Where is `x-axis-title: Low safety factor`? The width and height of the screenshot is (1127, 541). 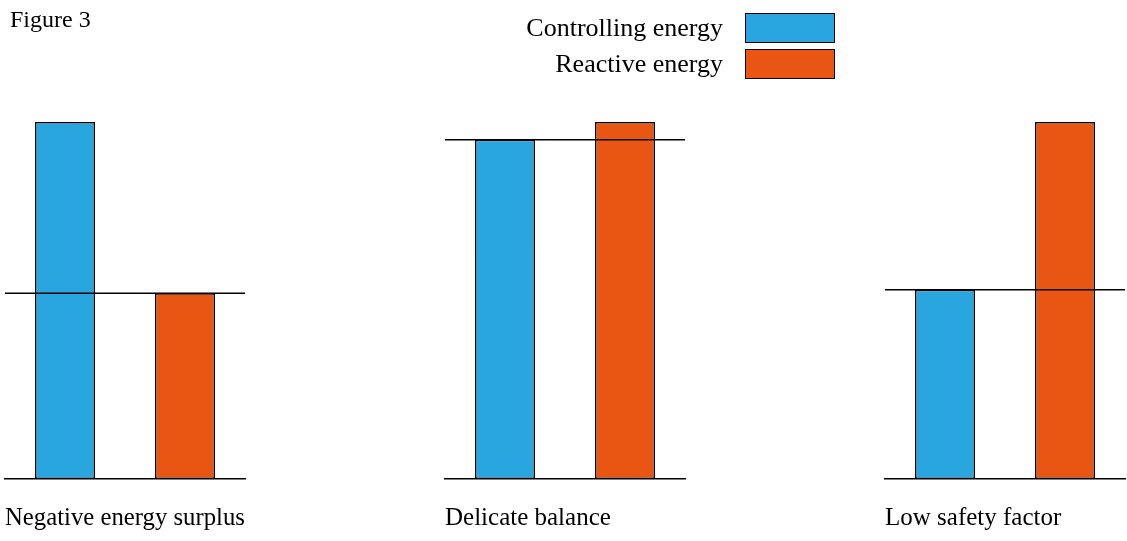 x-axis-title: Low safety factor is located at coordinates (973, 516).